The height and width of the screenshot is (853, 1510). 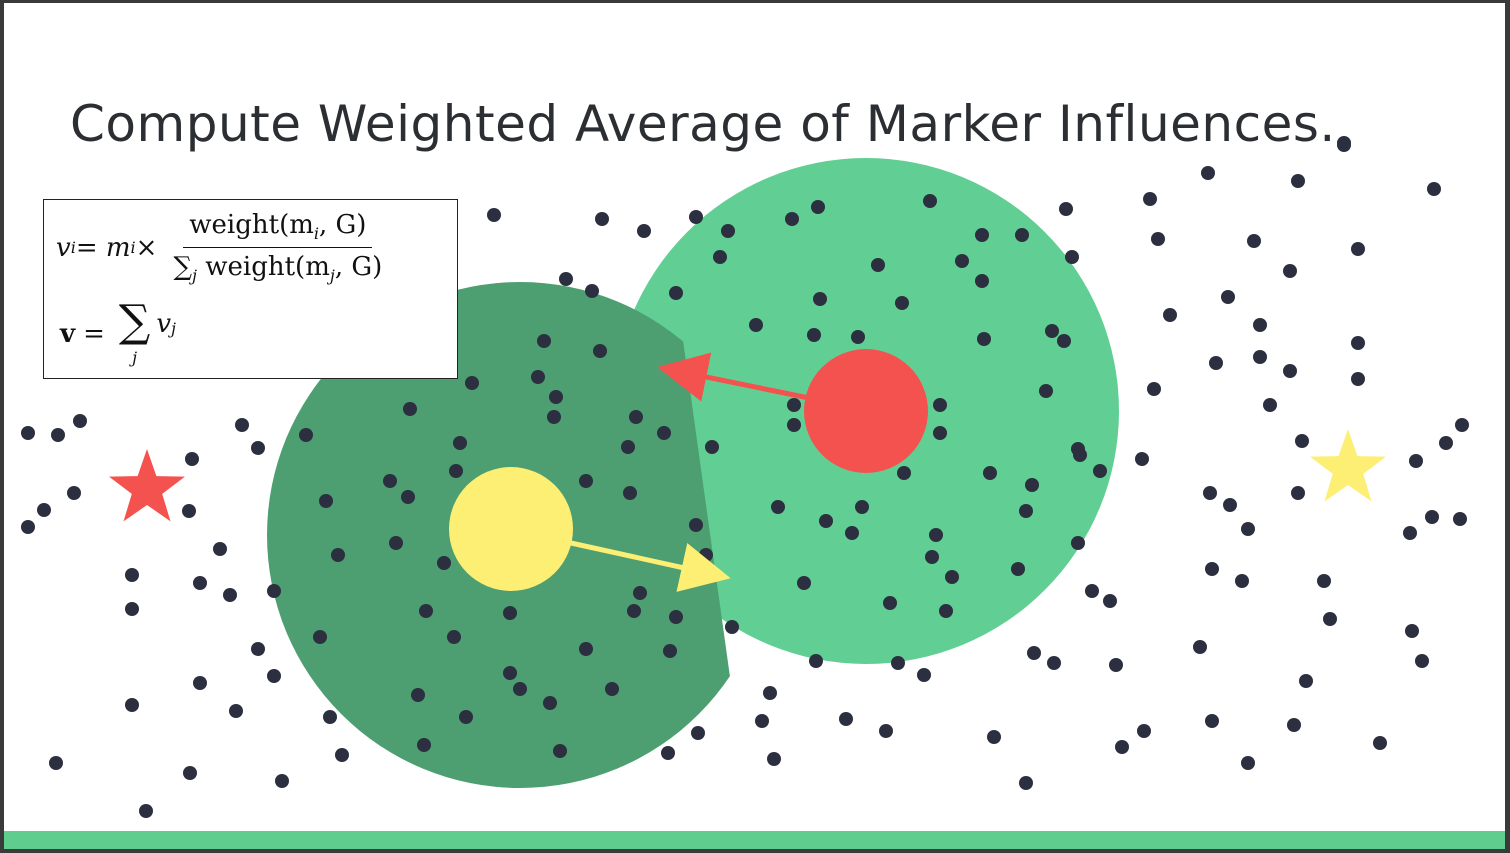 What do you see at coordinates (164, 323) in the screenshot?
I see `formula-vj: v` at bounding box center [164, 323].